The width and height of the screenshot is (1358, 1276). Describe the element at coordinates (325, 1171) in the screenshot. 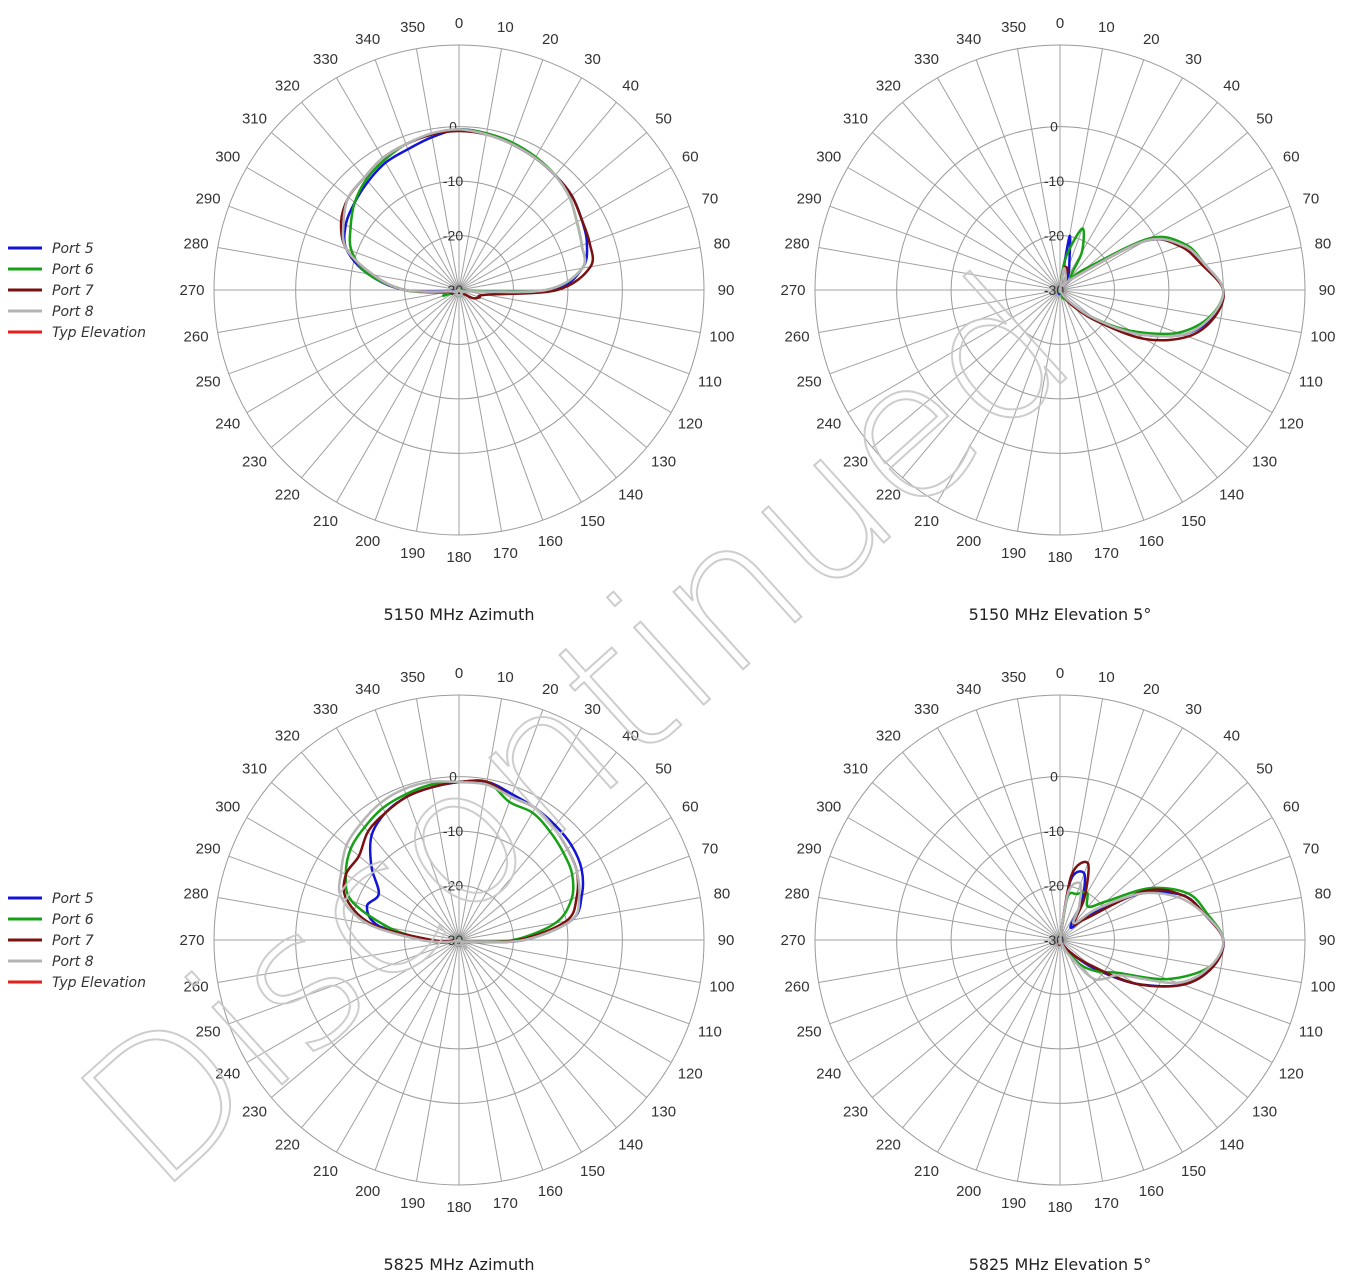

I see `angle-tick-label: 210` at that location.